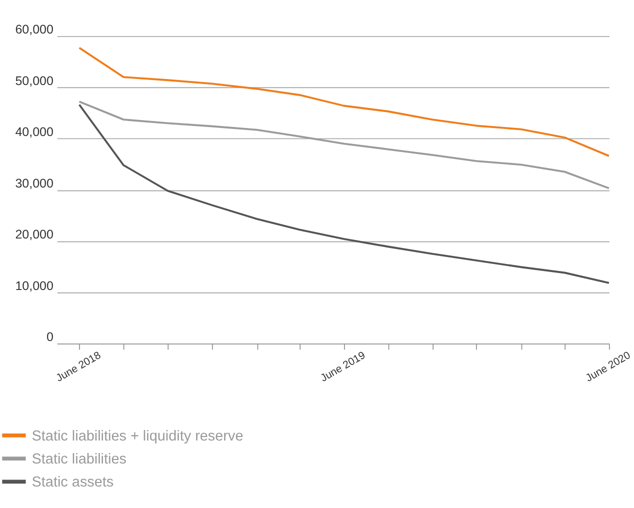 The image size is (634, 508). I want to click on y-tick-label: 30,000, so click(34, 183).